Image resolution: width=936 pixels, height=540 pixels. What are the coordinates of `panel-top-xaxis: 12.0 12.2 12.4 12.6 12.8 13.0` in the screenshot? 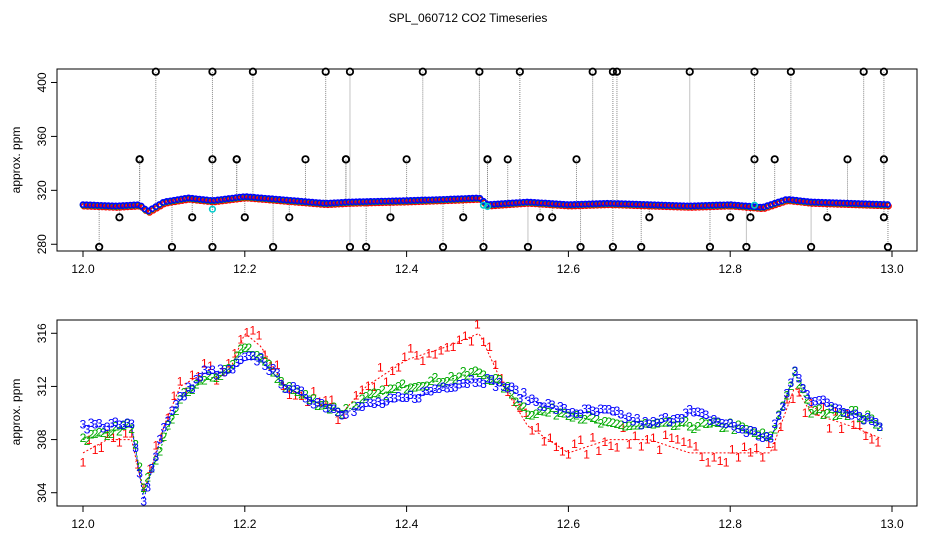 It's located at (487, 263).